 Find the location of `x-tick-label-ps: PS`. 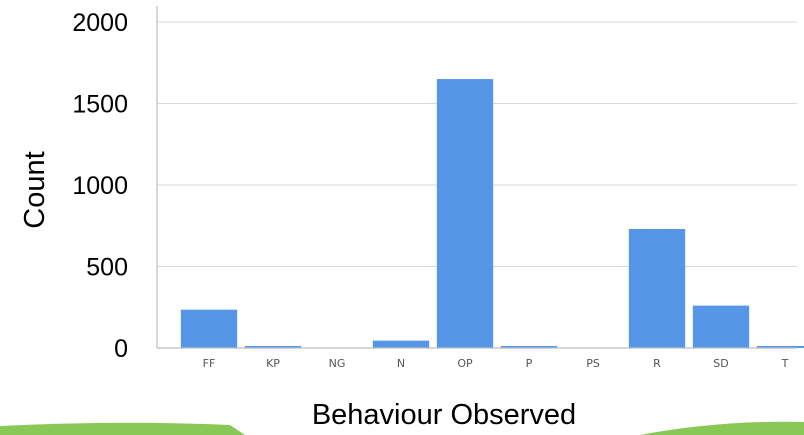

x-tick-label-ps: PS is located at coordinates (593, 363).